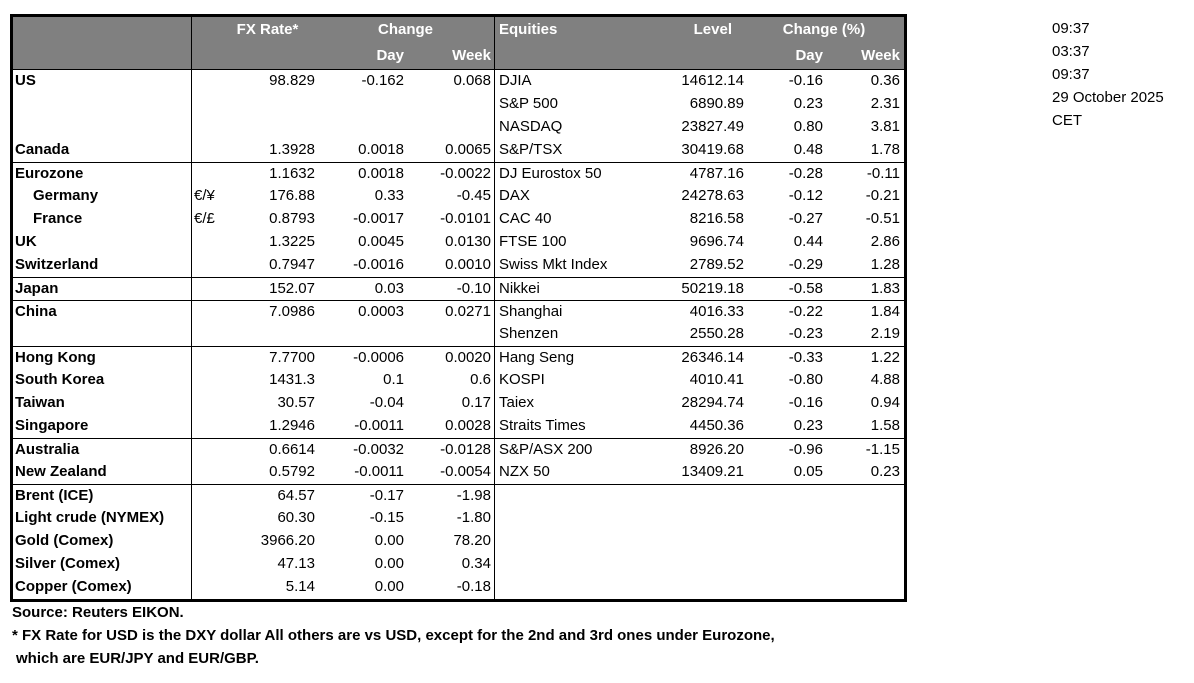  I want to click on fx-region-label: Australia, so click(102, 450).